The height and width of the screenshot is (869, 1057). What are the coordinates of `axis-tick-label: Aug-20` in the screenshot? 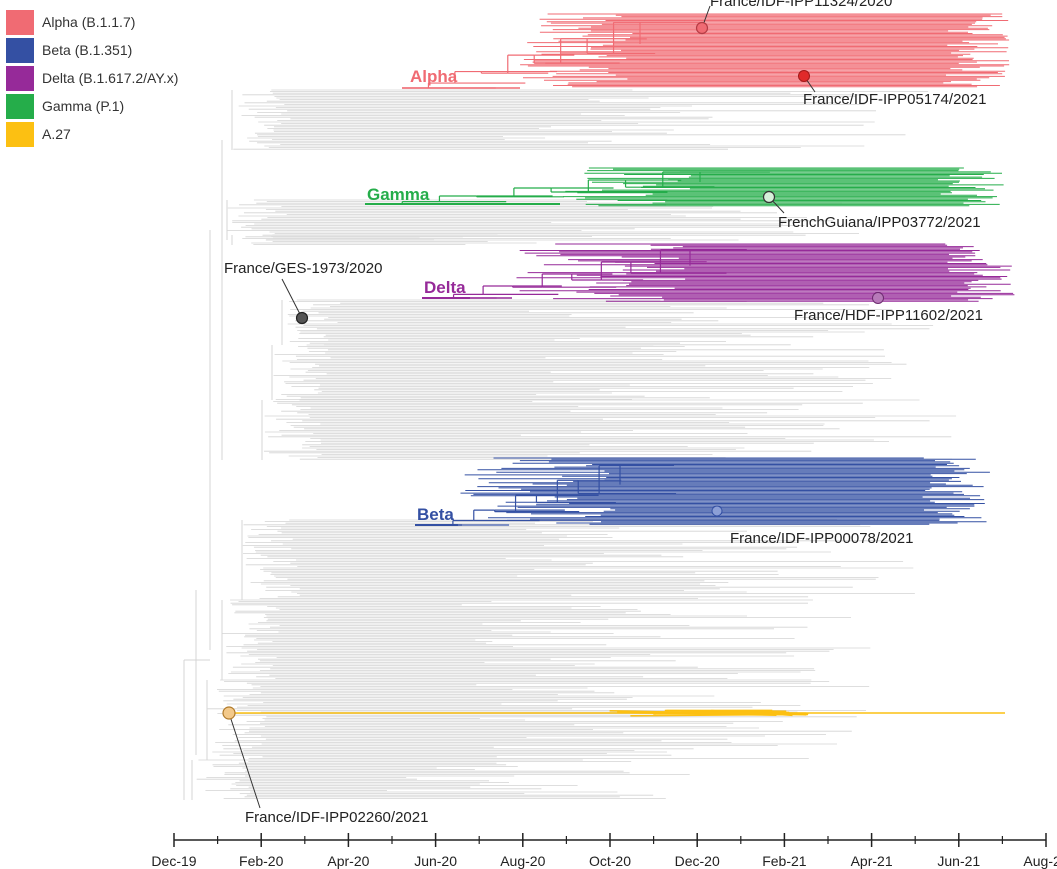 It's located at (522, 861).